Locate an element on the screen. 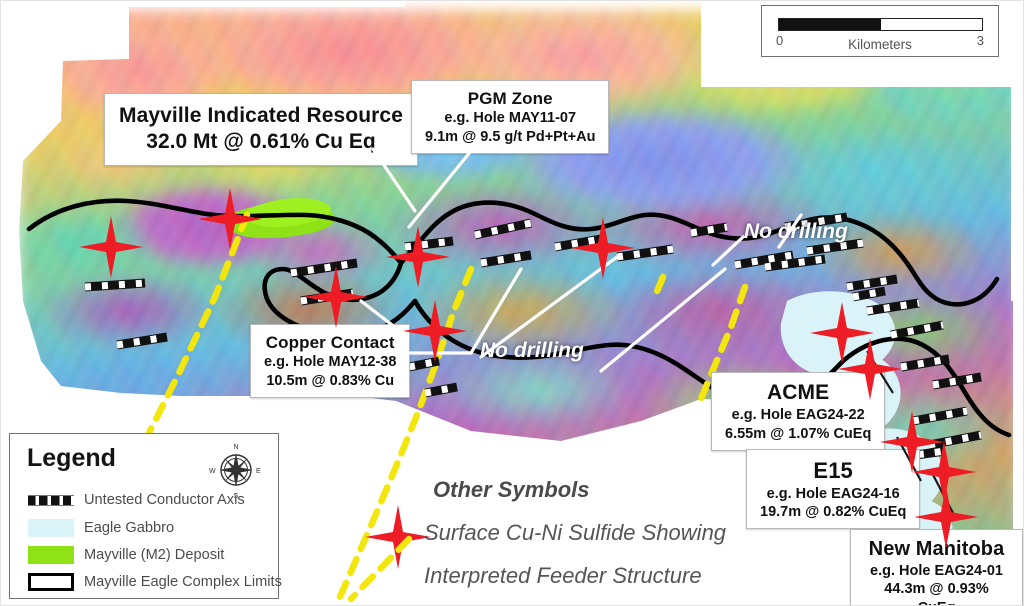  legend-item-untested-conductor-axis: Untested Conductor Axis is located at coordinates (136, 500).